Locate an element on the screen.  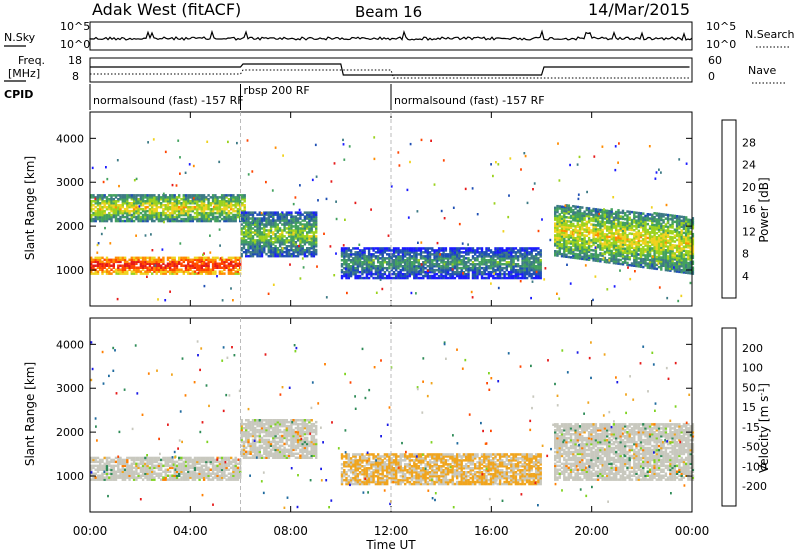
nsky-tick-bottom: 10^0 is located at coordinates (75, 44).